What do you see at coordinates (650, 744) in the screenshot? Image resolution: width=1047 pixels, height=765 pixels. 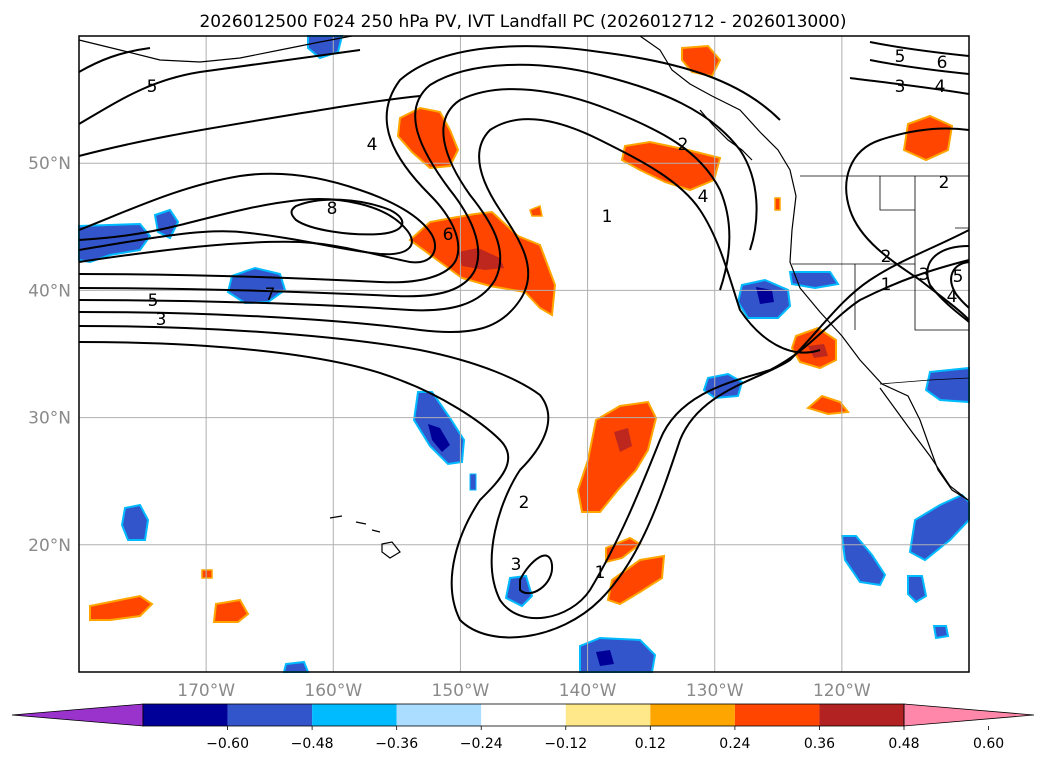 I see `colorbar-tick-label: 0.12` at bounding box center [650, 744].